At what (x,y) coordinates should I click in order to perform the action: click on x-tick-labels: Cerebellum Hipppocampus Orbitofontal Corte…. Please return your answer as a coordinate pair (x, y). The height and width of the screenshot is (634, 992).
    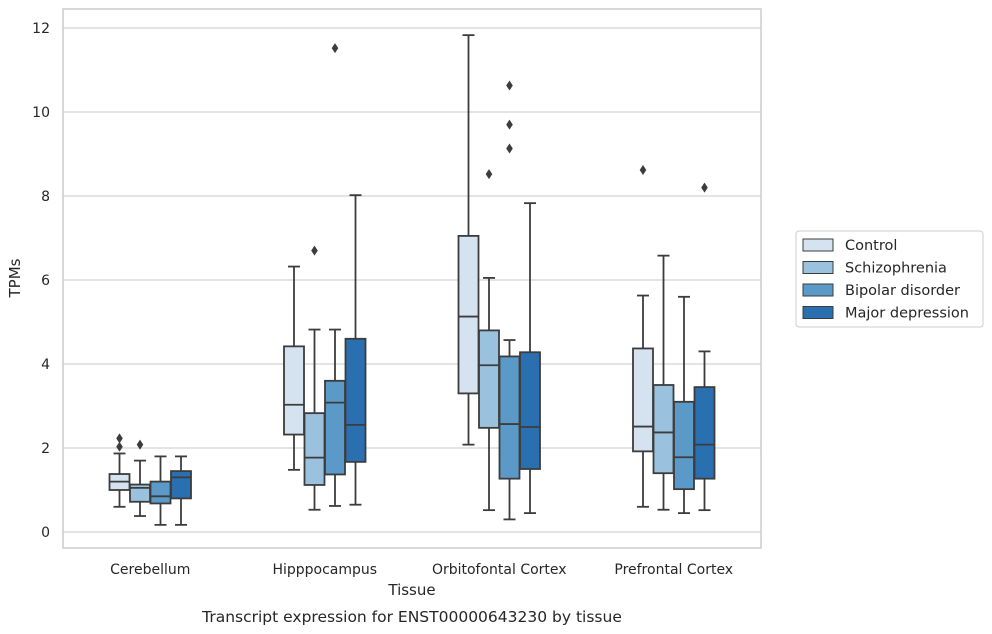
    Looking at the image, I should click on (421, 570).